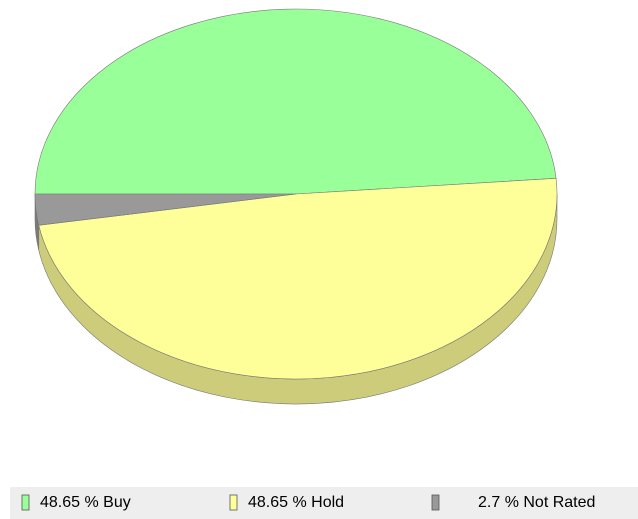 The width and height of the screenshot is (638, 519). I want to click on pie-slice, so click(165, 209).